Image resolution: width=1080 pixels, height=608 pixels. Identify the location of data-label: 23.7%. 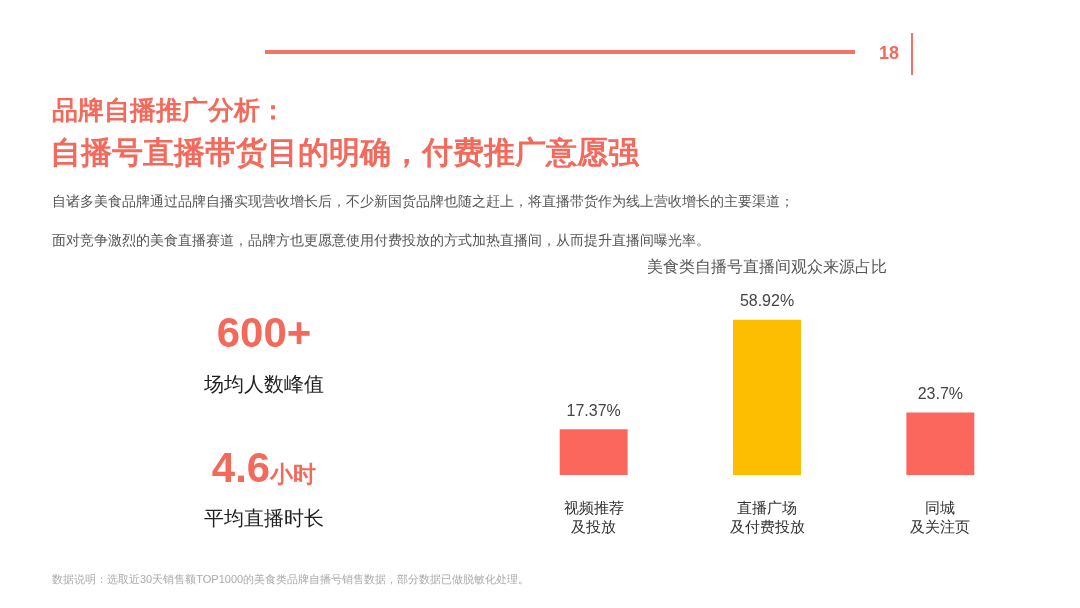
(940, 393).